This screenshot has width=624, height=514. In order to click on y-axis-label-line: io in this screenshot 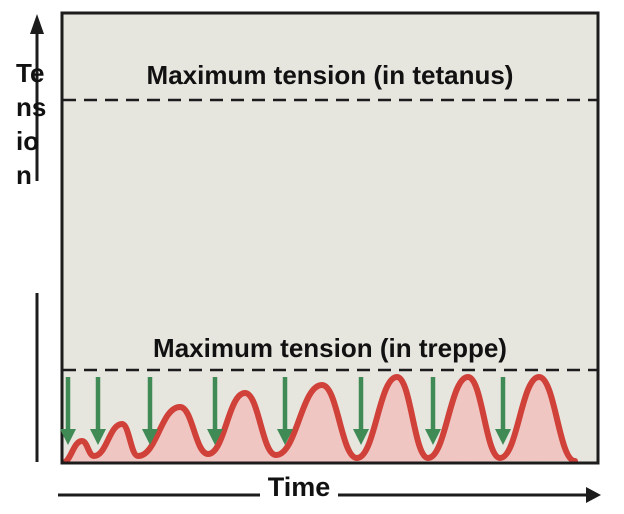, I will do `click(28, 141)`.